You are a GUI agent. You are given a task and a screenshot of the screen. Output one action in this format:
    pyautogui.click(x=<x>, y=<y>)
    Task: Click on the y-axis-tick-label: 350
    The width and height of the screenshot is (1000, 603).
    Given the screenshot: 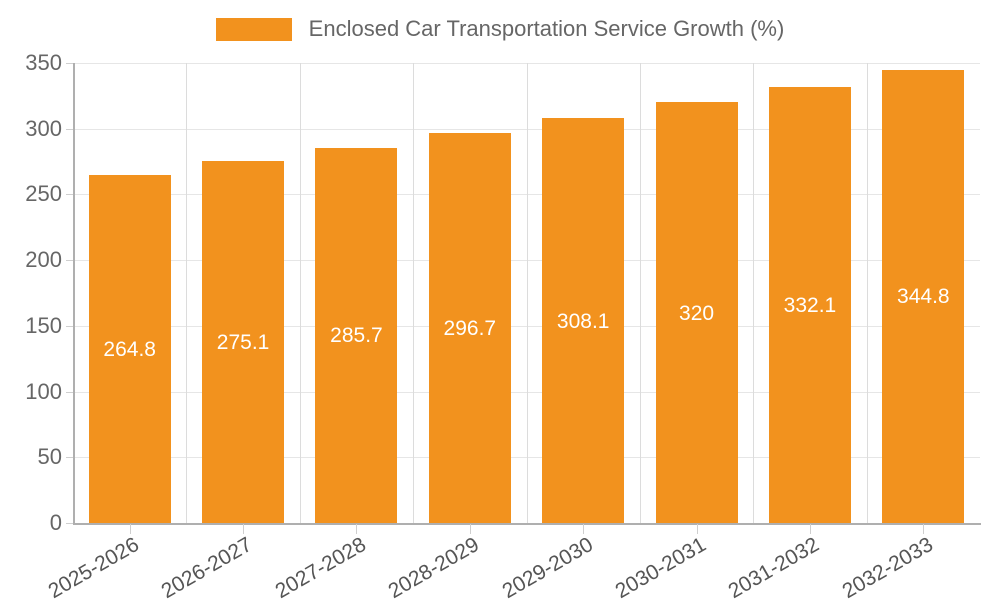 What is the action you would take?
    pyautogui.click(x=43, y=62)
    